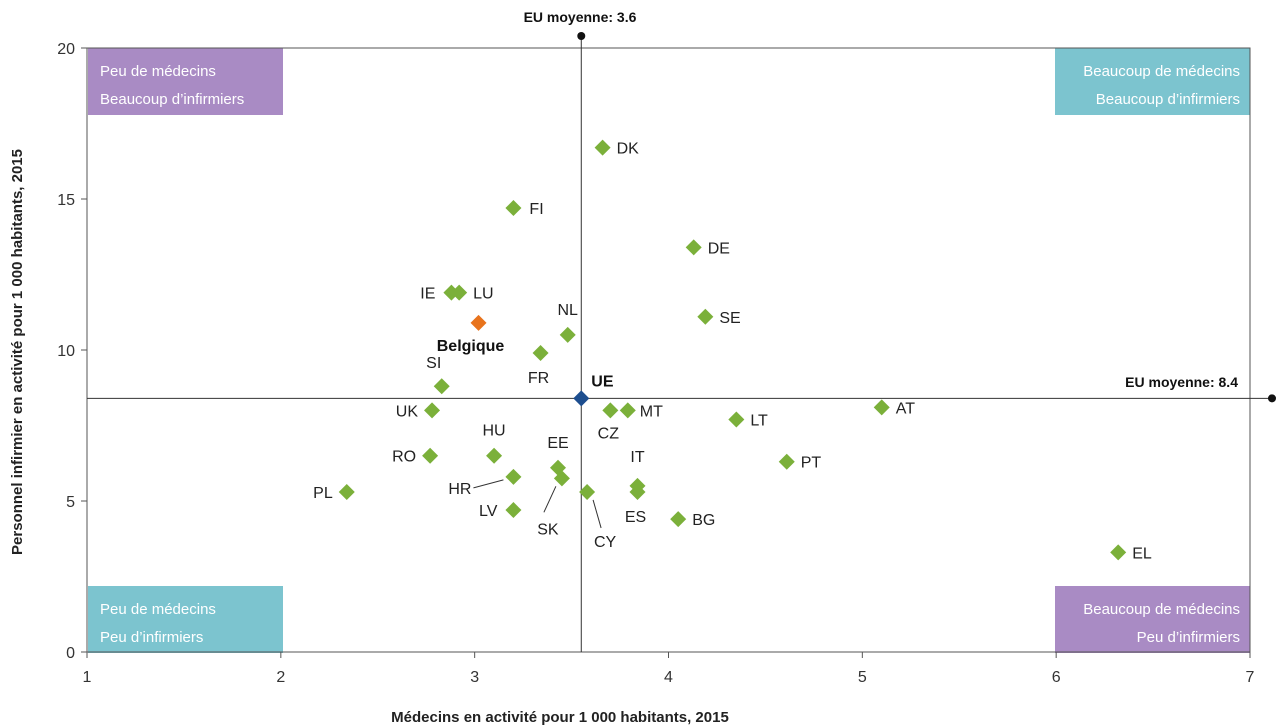 The image size is (1280, 727). Describe the element at coordinates (280, 677) in the screenshot. I see `x-tick-label: 2` at that location.